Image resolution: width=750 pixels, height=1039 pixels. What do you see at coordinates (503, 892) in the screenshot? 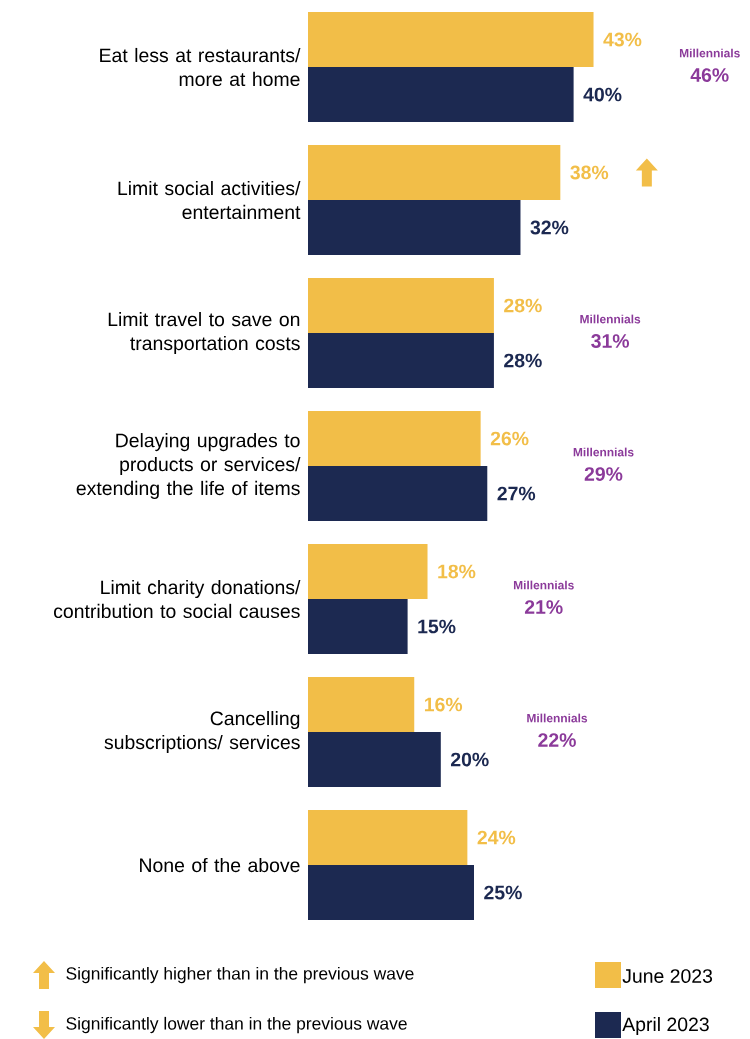
I see `data-label: 25%` at bounding box center [503, 892].